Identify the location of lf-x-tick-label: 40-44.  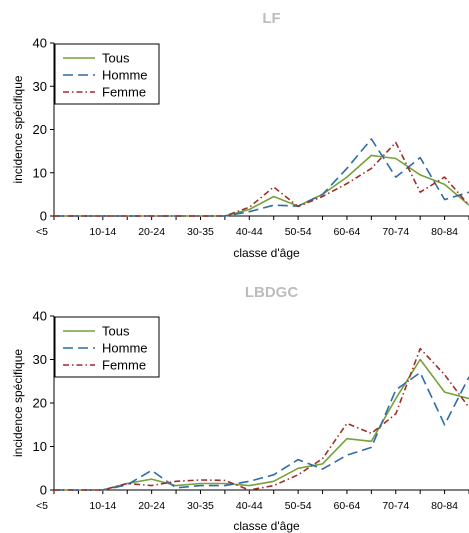
(249, 232).